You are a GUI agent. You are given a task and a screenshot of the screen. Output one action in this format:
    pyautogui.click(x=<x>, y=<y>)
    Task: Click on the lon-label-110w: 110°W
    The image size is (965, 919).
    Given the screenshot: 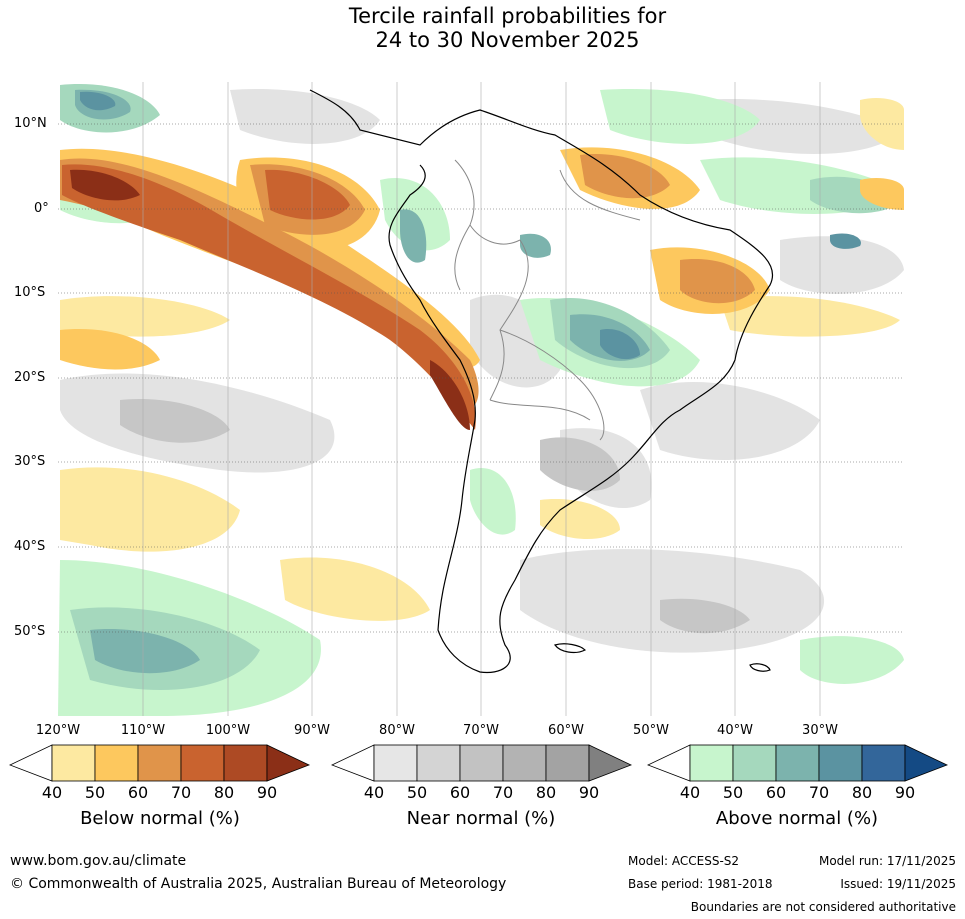 What is the action you would take?
    pyautogui.click(x=143, y=730)
    